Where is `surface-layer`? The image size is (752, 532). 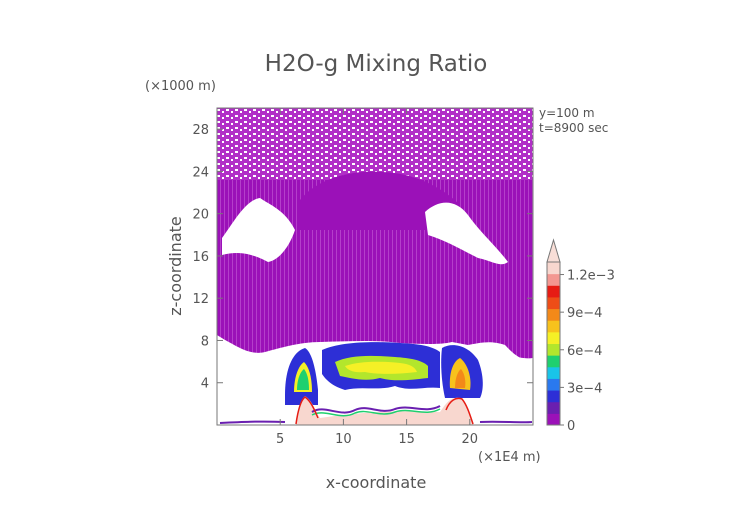 surface-layer is located at coordinates (385, 410).